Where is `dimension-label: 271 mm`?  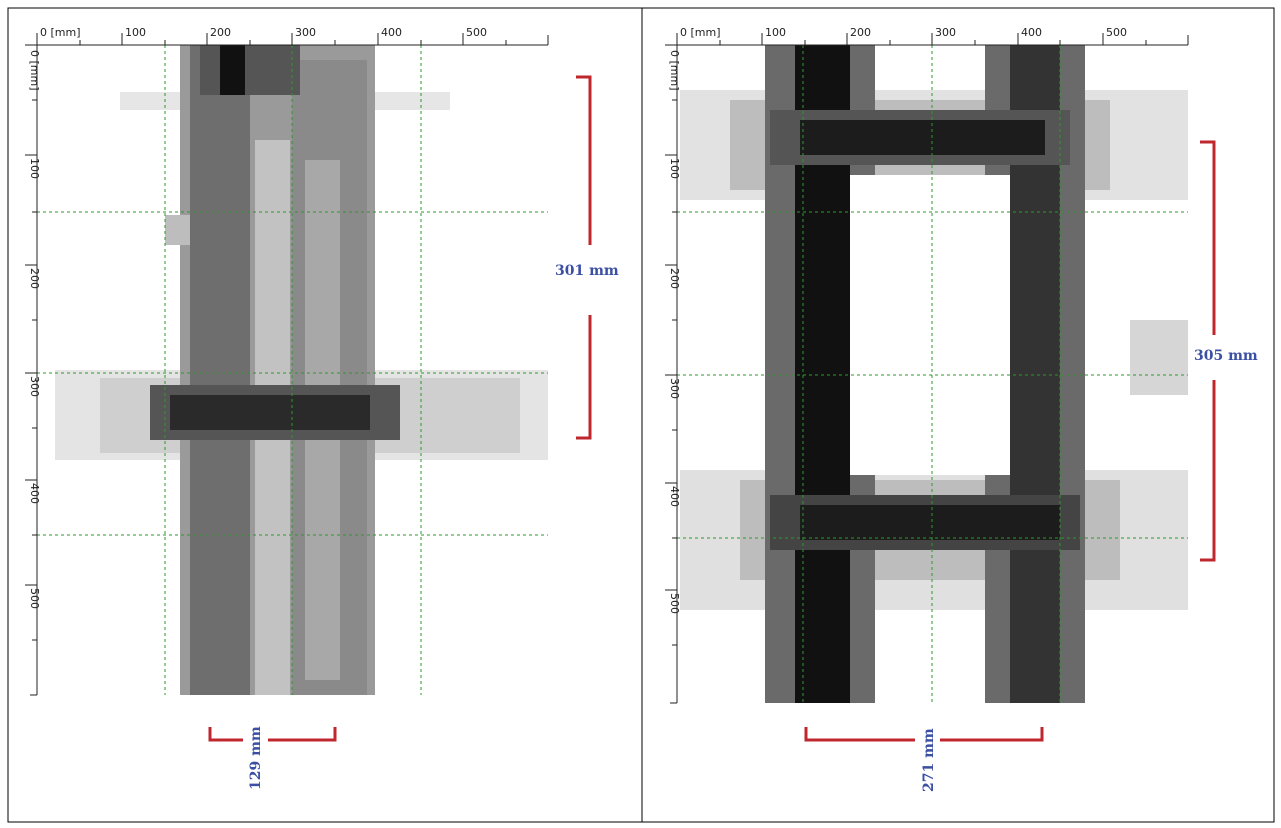
dimension-label: 271 mm is located at coordinates (929, 760).